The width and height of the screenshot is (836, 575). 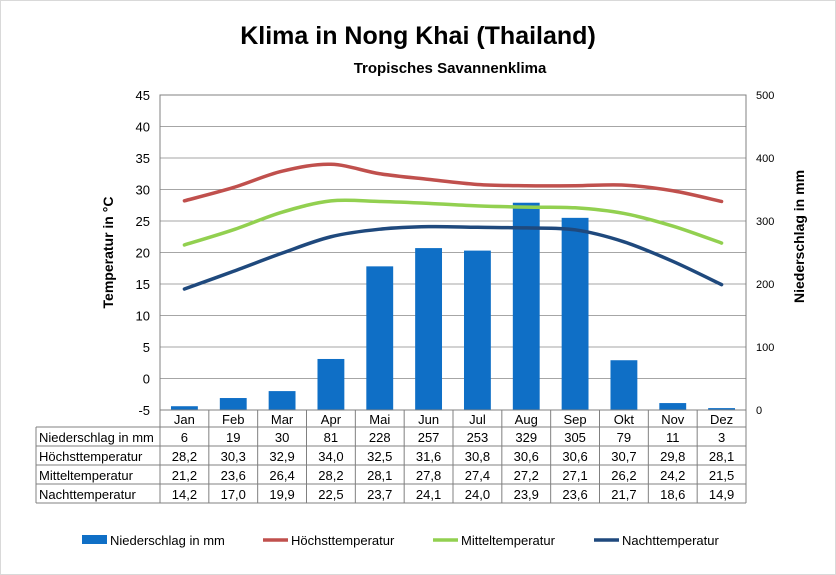 I want to click on y-tick-right: 100, so click(x=765, y=348).